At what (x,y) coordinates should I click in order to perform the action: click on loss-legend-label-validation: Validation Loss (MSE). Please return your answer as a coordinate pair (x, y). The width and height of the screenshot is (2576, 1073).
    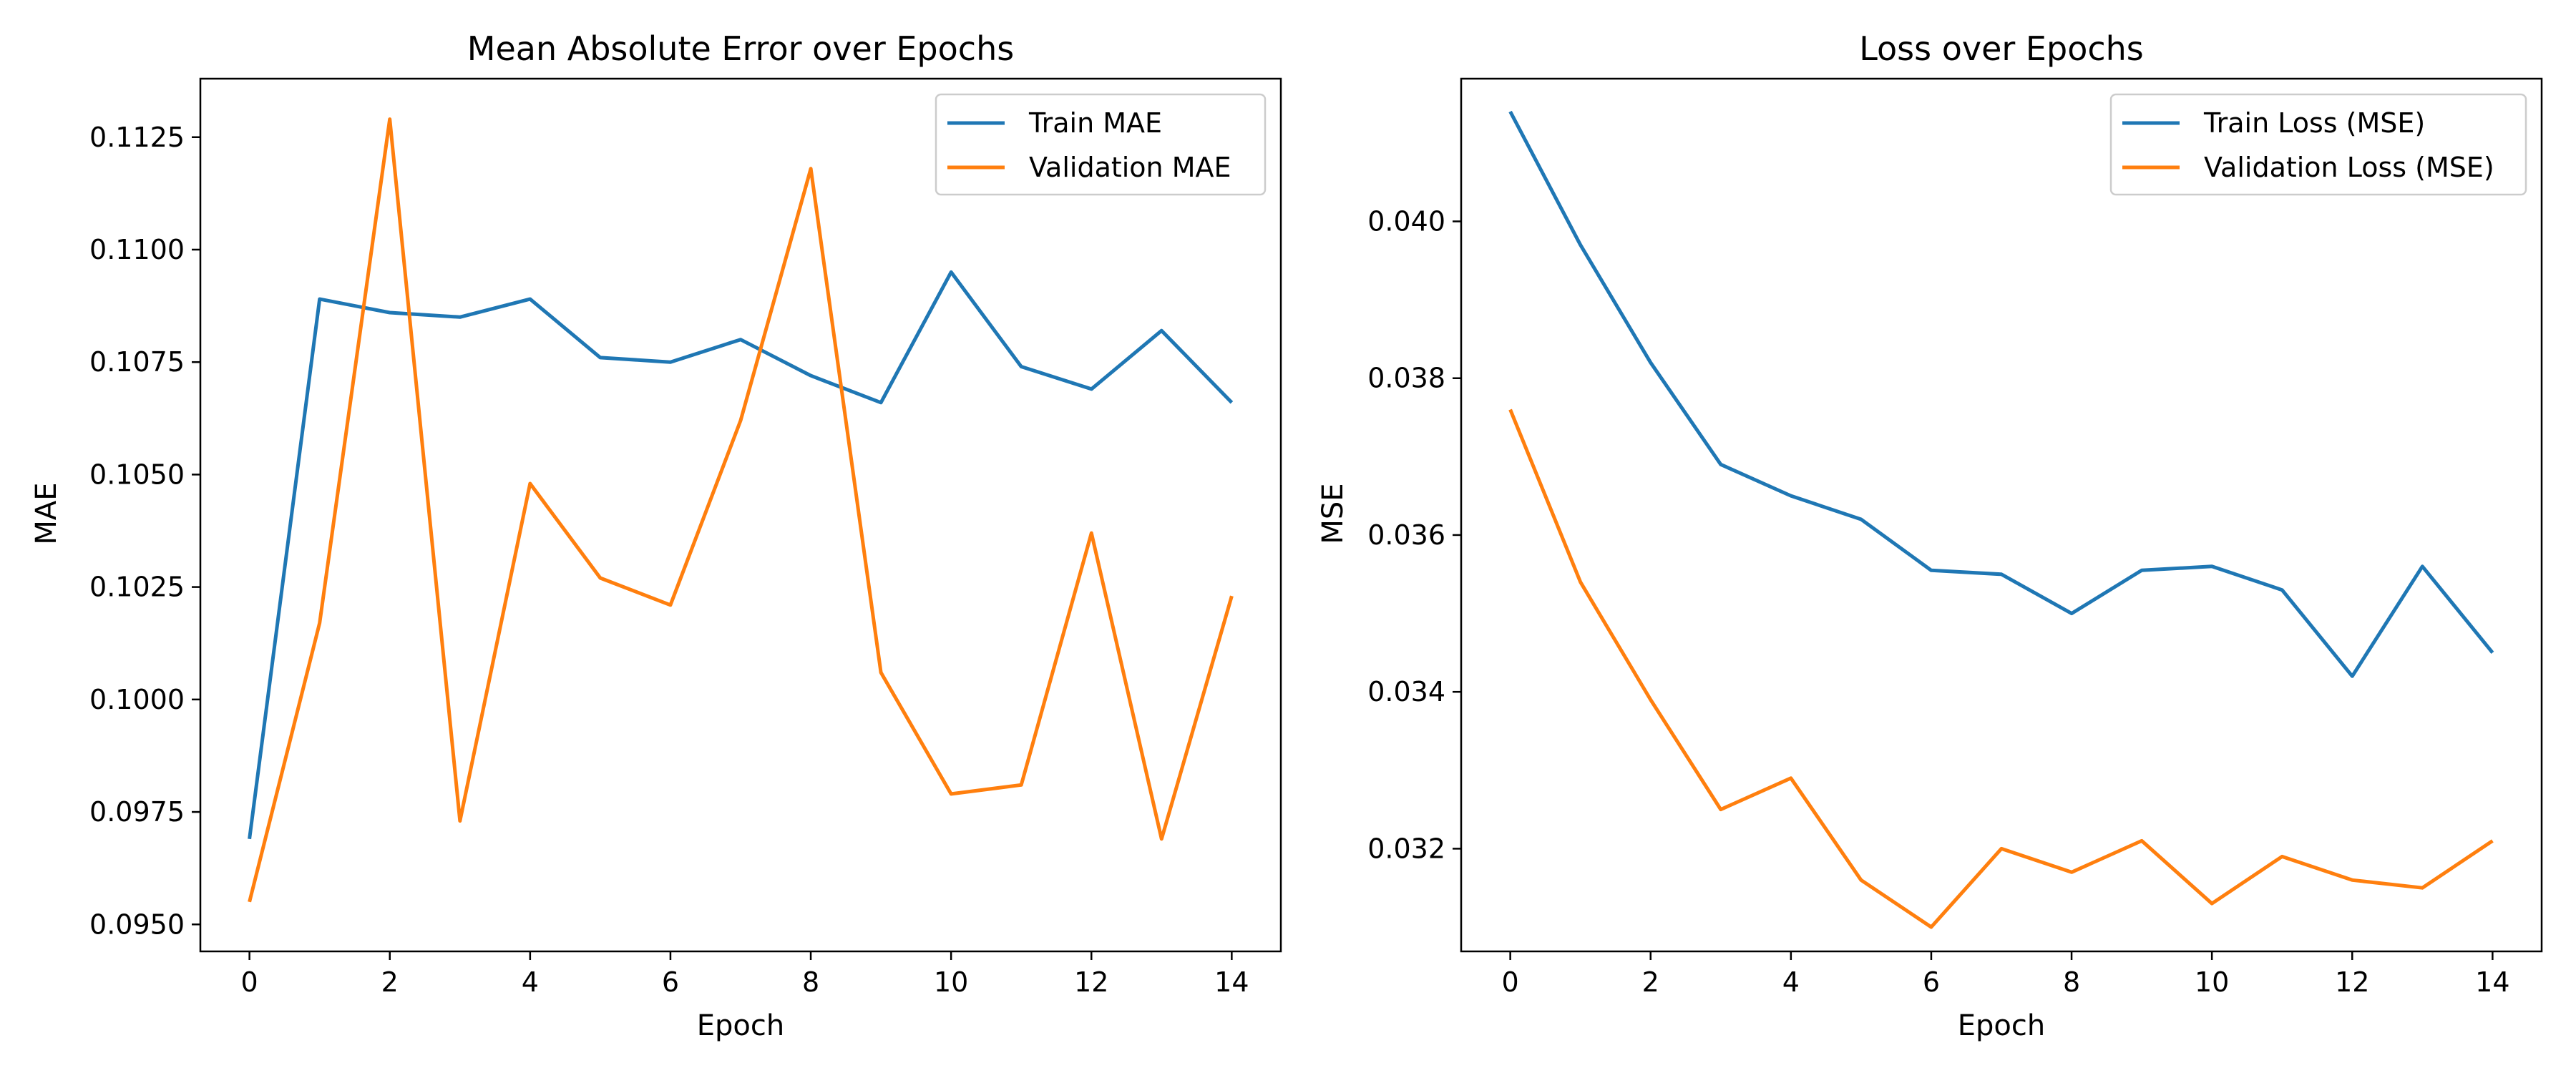
    Looking at the image, I should click on (2349, 167).